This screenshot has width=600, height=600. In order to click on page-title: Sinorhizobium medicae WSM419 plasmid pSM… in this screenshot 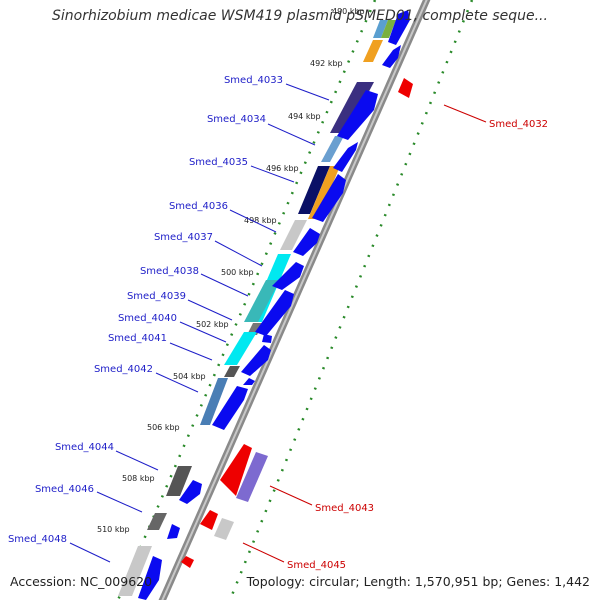, I will do `click(300, 16)`.